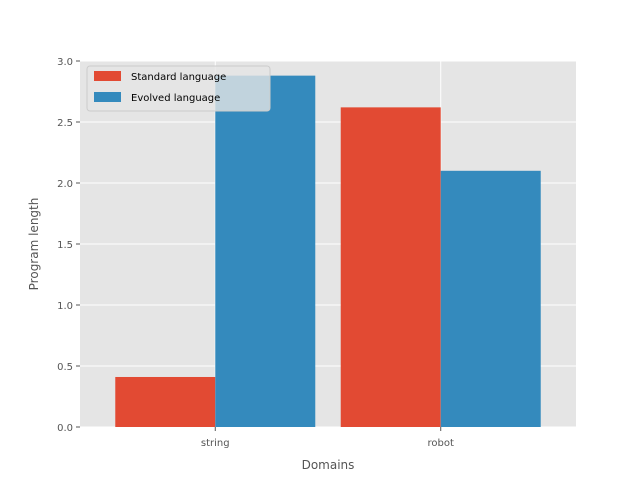  What do you see at coordinates (328, 465) in the screenshot?
I see `x-axis-title: Domains` at bounding box center [328, 465].